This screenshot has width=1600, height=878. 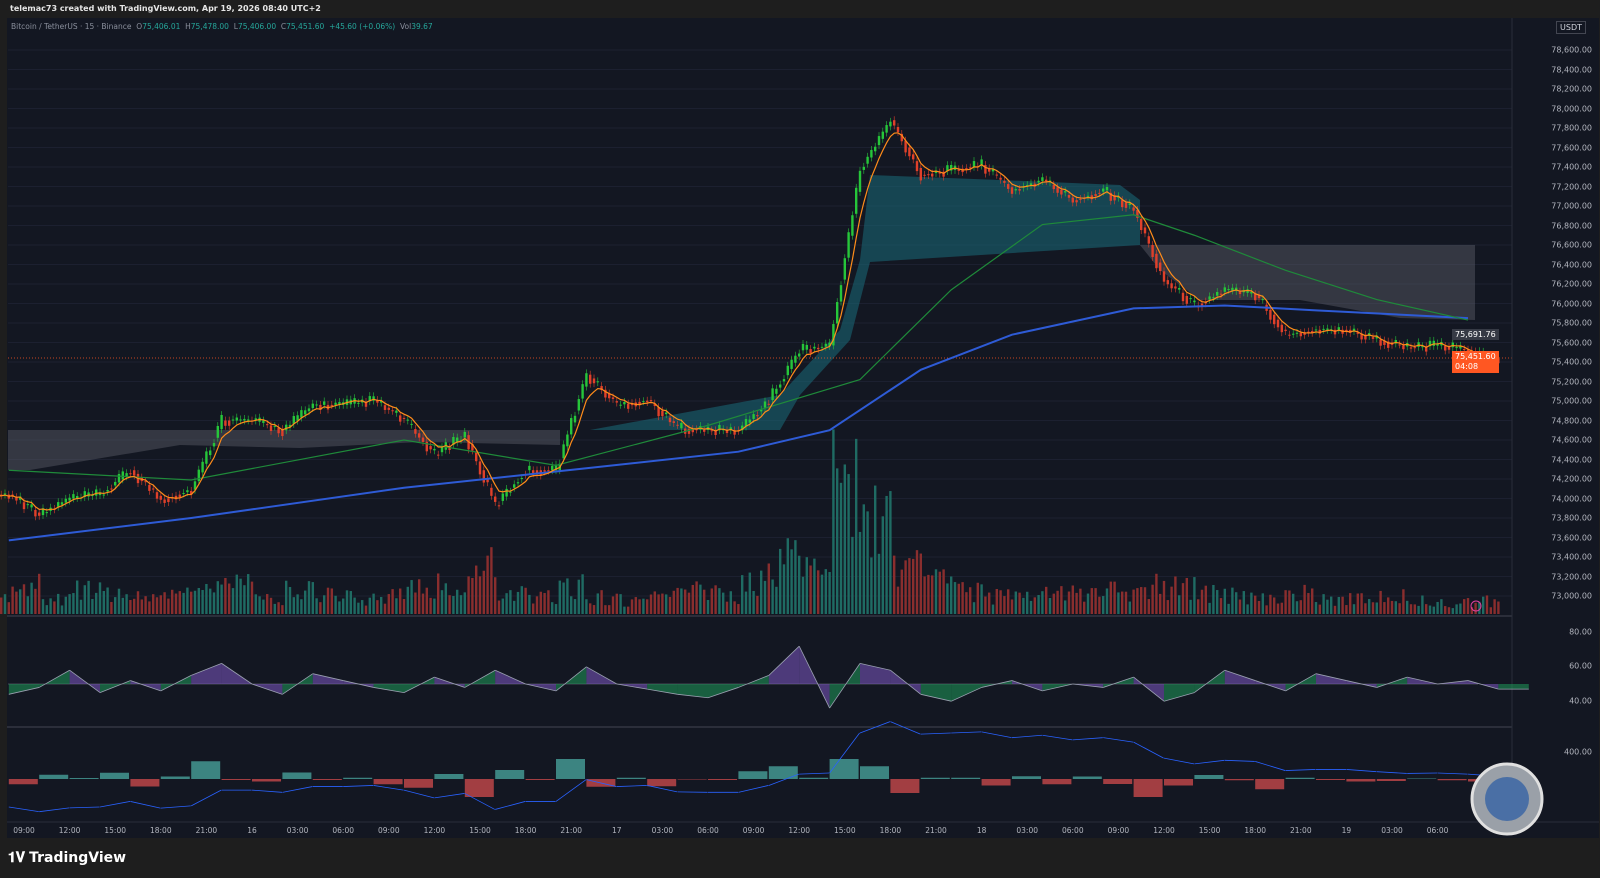 What do you see at coordinates (67, 858) in the screenshot?
I see `tradingview-logo: 𝟏𝐕 TradingView` at bounding box center [67, 858].